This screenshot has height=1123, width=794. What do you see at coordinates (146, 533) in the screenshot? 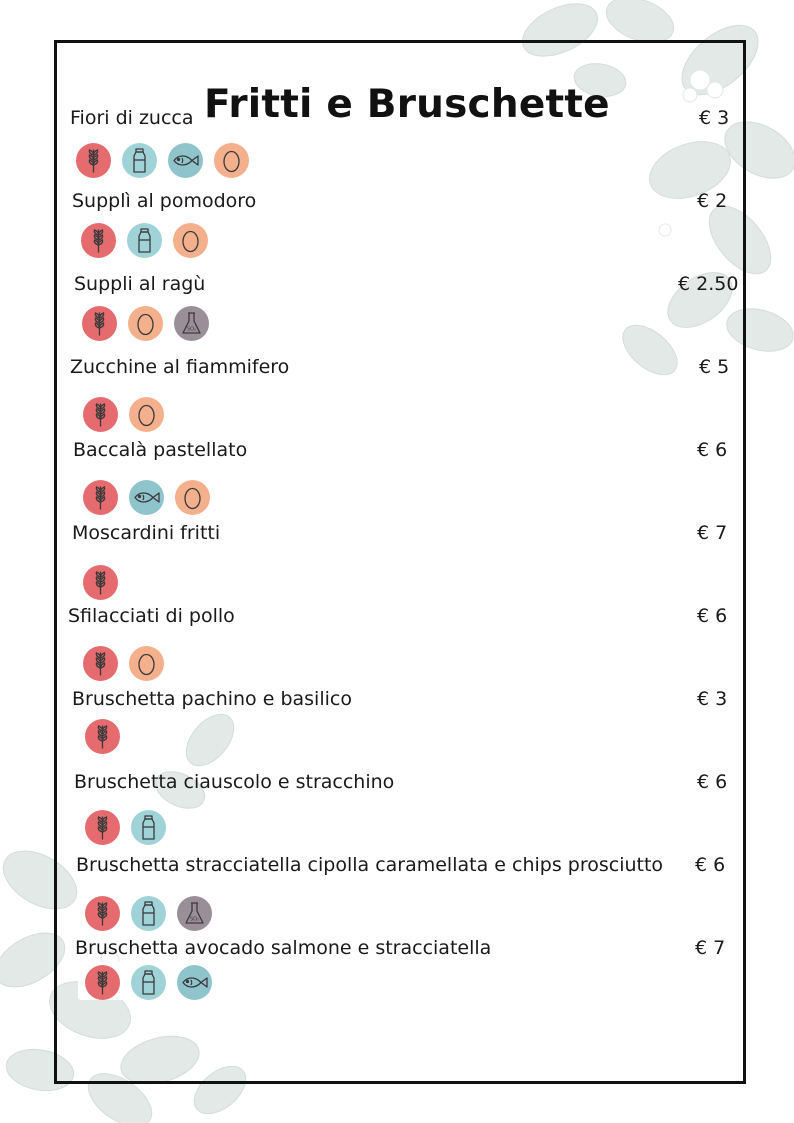
I see `menu-item-name: Moscardini fritti` at bounding box center [146, 533].